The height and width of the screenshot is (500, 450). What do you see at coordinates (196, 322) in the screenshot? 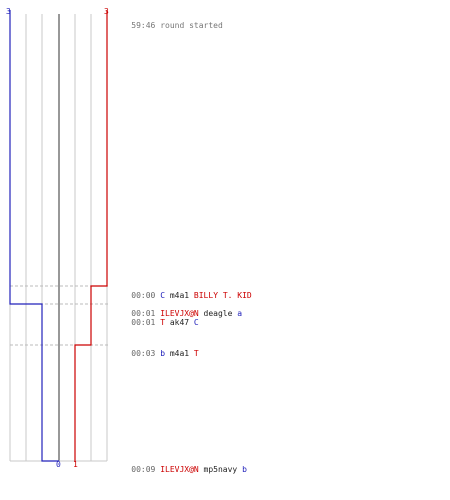
I see `event-victim: C` at bounding box center [196, 322].